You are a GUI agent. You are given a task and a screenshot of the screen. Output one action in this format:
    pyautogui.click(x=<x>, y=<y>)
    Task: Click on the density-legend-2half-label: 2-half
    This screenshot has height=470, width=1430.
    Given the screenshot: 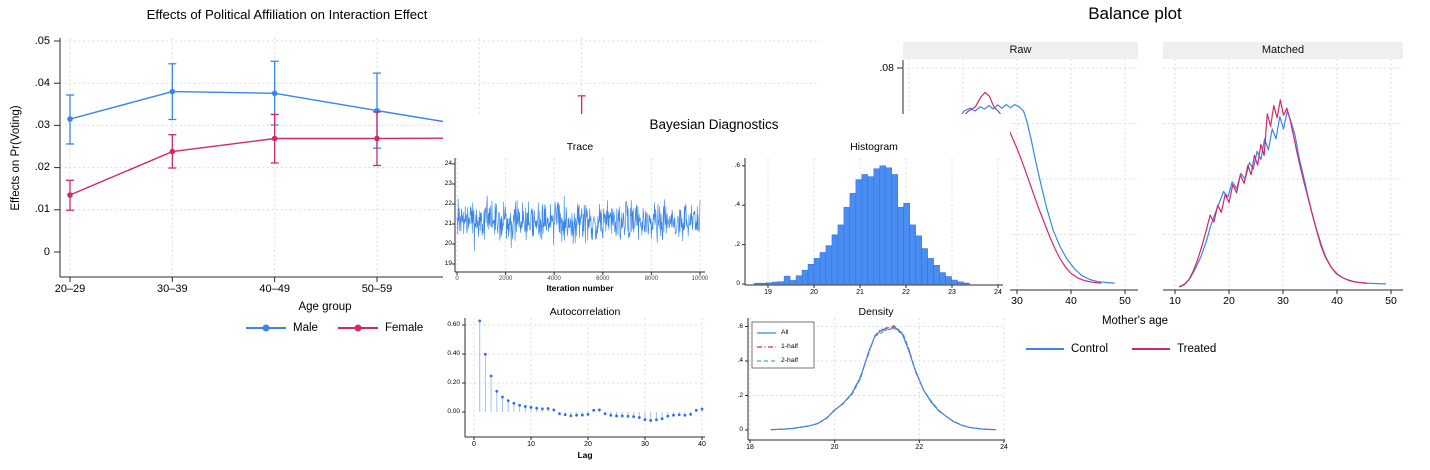 What is the action you would take?
    pyautogui.click(x=790, y=360)
    